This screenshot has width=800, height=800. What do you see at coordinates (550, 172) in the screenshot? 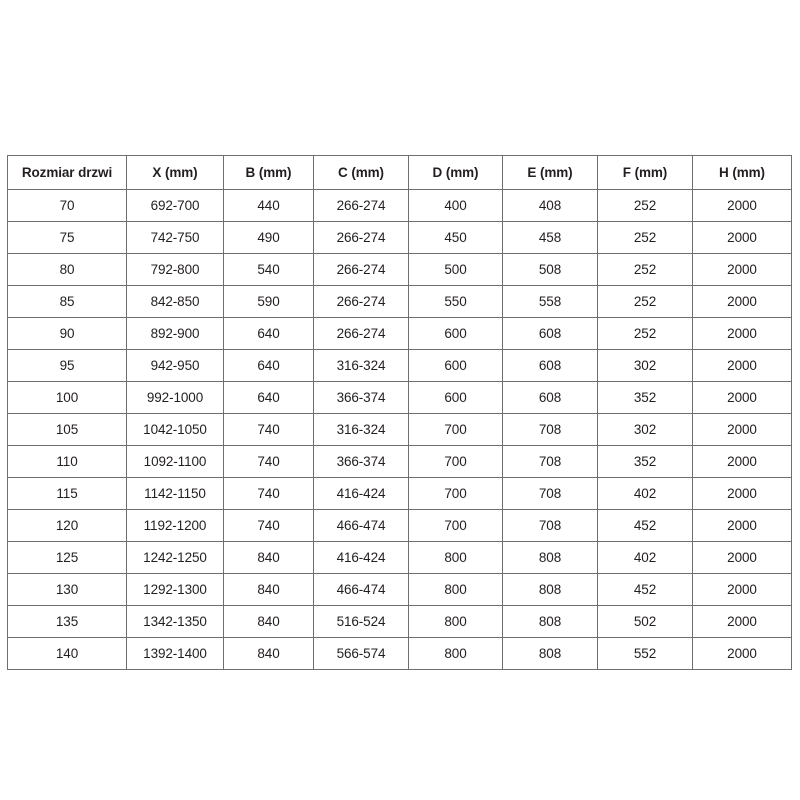
I see `column-header-5: E (mm)` at bounding box center [550, 172].